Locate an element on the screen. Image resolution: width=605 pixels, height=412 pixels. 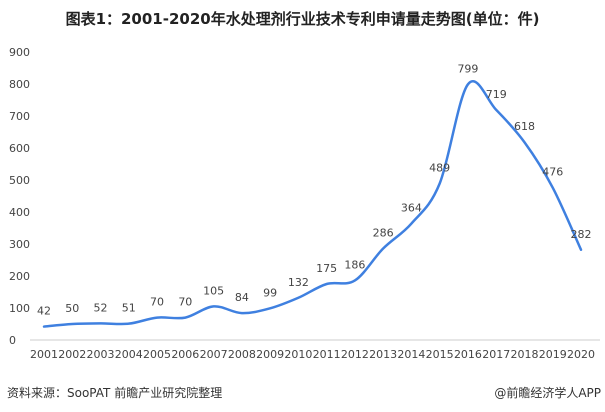
chart-title: 图表1：2001-2020年水处理剂行业技术专利申请量走势图(单位：件) is located at coordinates (302, 19).